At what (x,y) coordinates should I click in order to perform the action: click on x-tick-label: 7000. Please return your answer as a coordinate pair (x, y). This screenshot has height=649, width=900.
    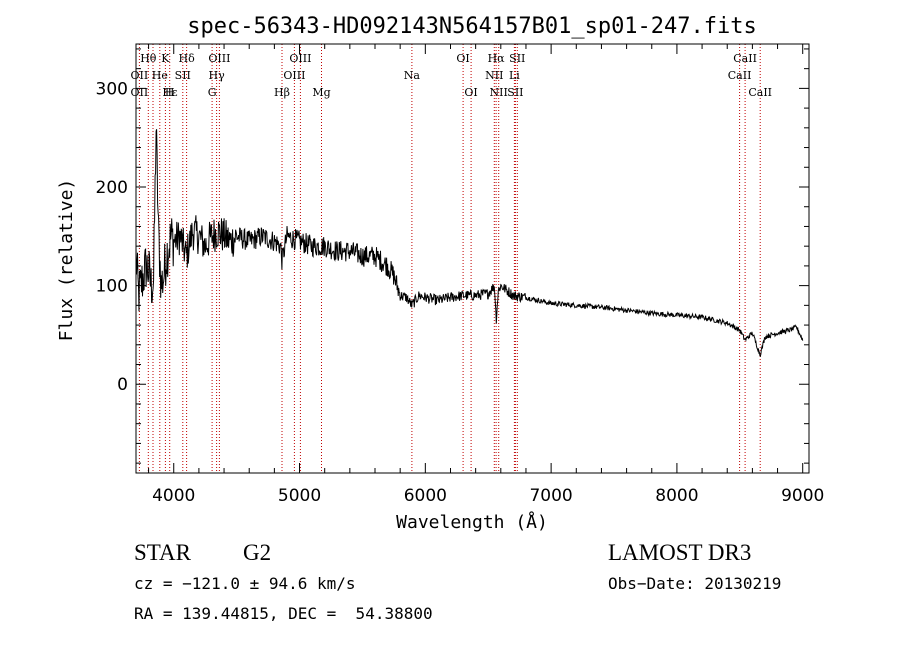
    Looking at the image, I should click on (550, 496).